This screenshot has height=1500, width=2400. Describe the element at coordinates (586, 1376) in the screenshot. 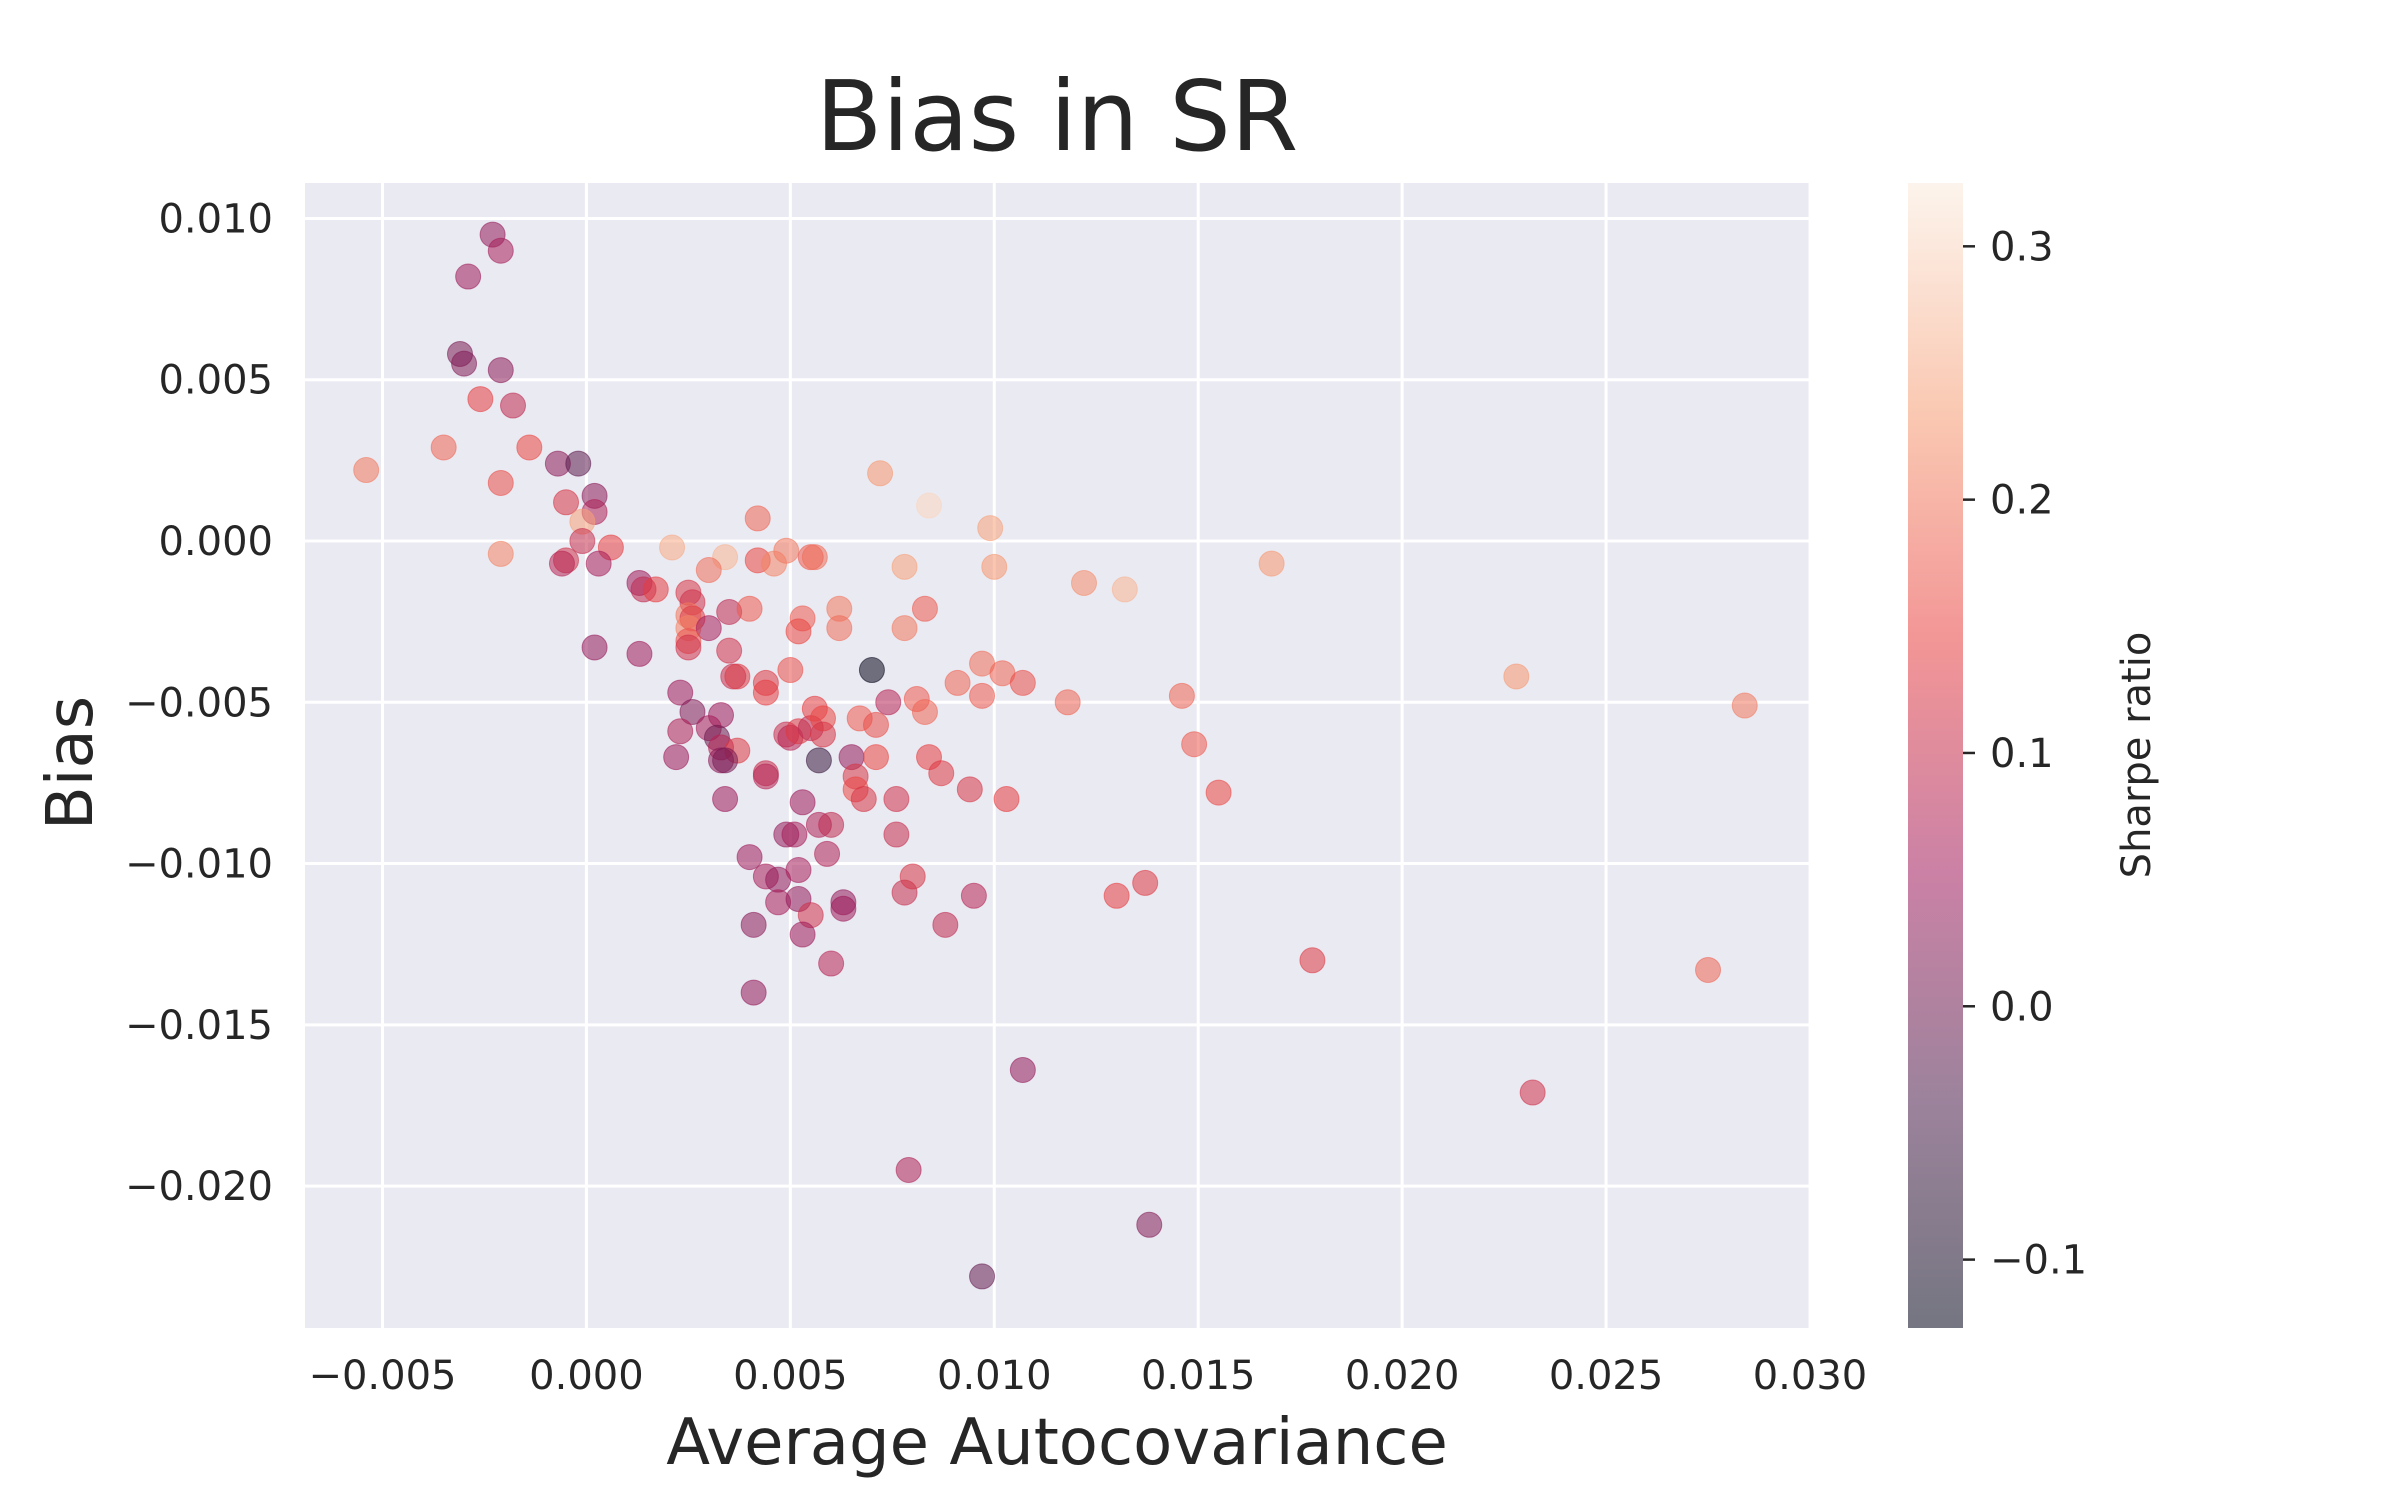

I see `x-tick-label: 0.000` at that location.